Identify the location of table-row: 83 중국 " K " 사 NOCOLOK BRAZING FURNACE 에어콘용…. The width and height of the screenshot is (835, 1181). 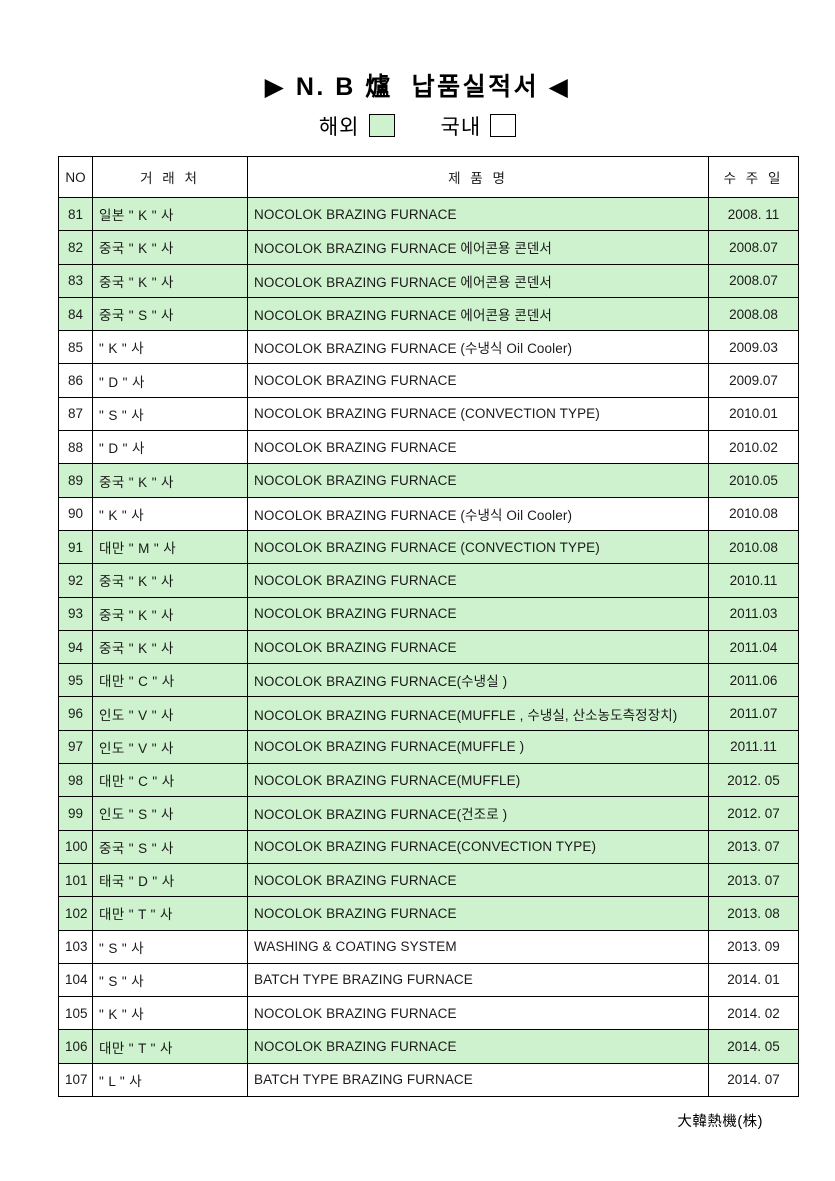
(428, 280).